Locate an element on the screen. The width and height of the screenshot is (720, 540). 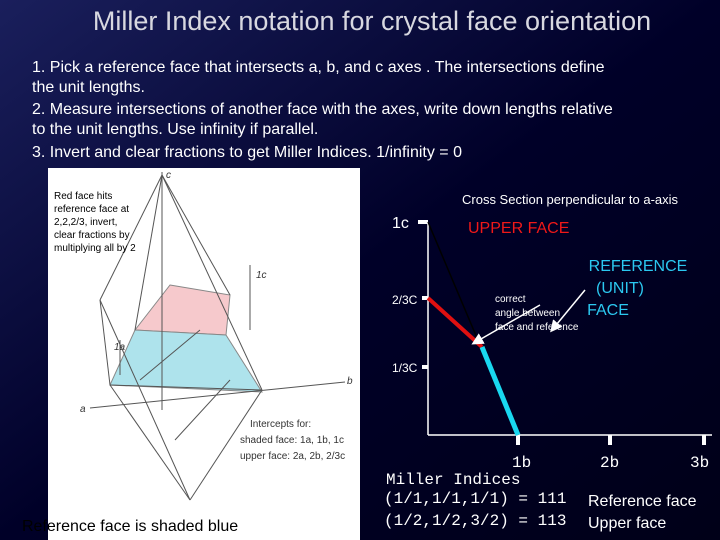
note: reference face at is located at coordinates (91, 209).